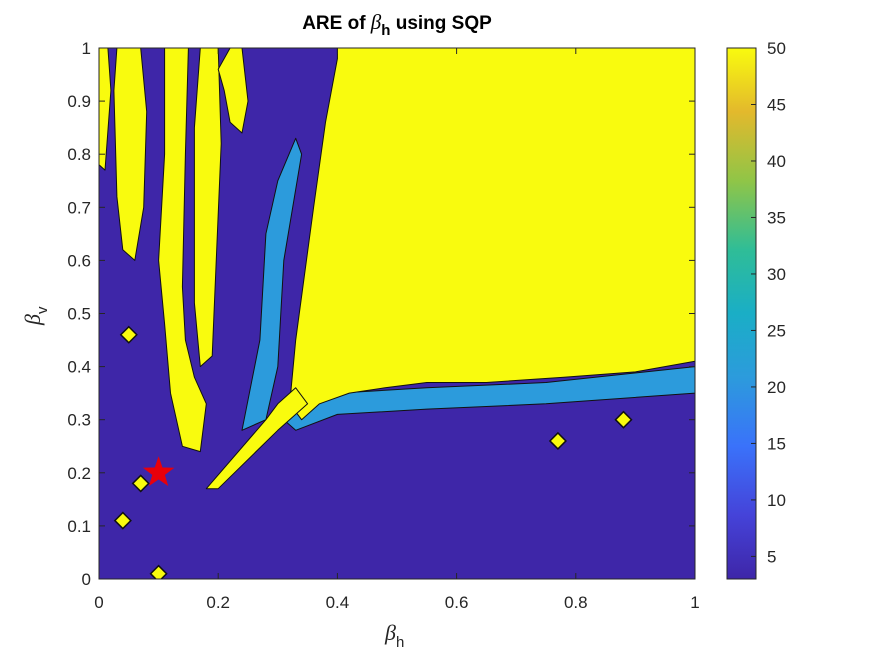  What do you see at coordinates (776, 500) in the screenshot?
I see `colorbar-tick-label: 10` at bounding box center [776, 500].